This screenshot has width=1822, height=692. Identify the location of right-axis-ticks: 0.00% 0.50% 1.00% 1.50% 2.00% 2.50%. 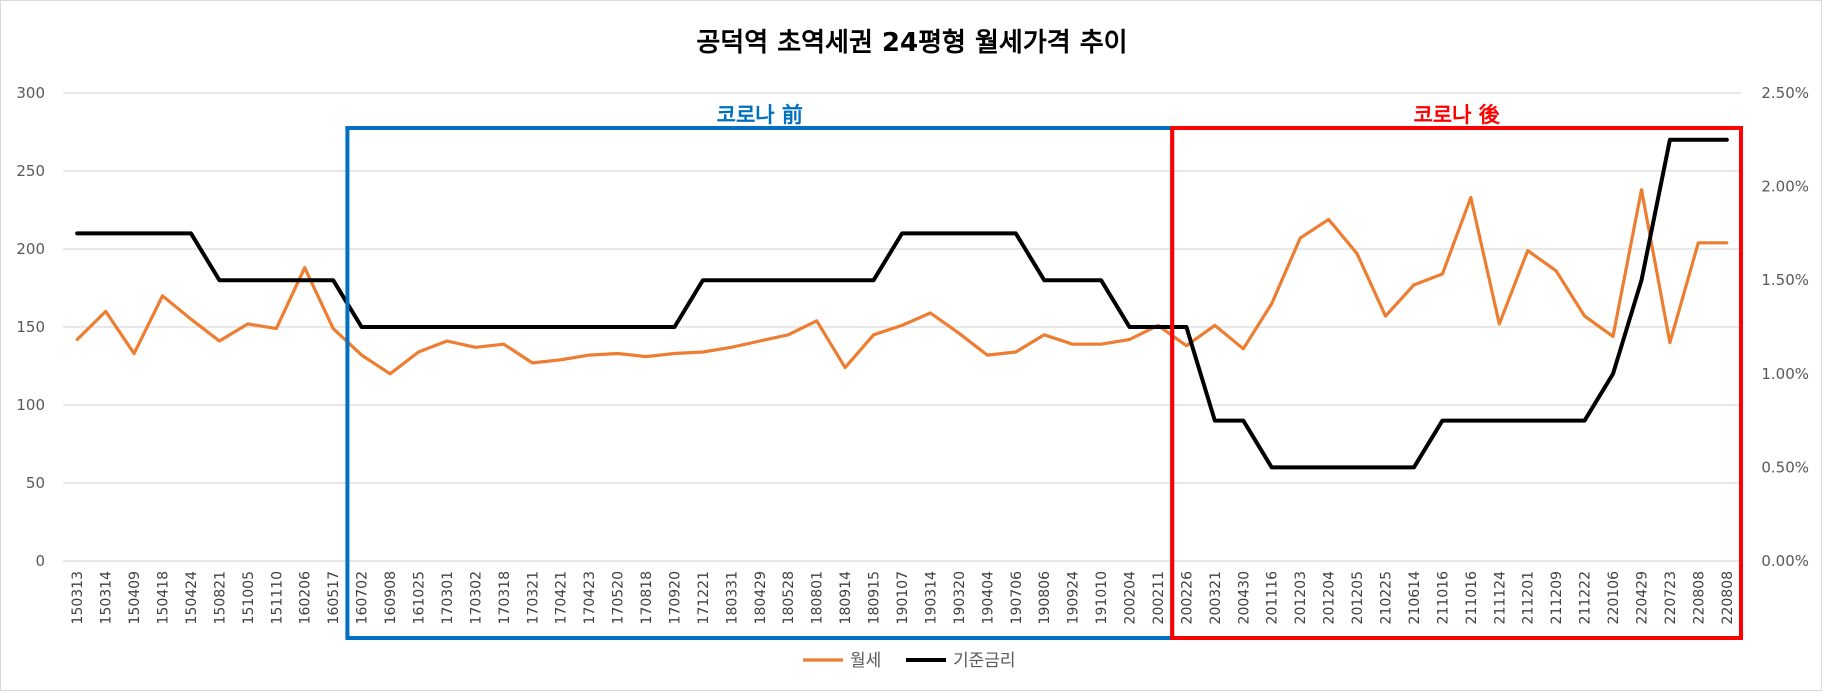
(1785, 327).